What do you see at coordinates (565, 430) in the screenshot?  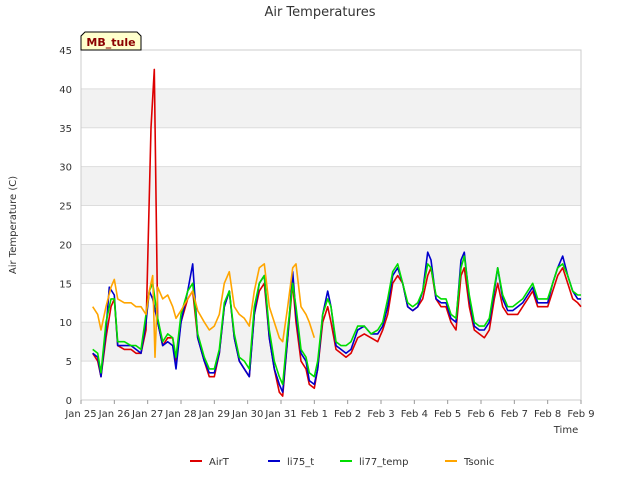 I see `x-axis-label: Time` at bounding box center [565, 430].